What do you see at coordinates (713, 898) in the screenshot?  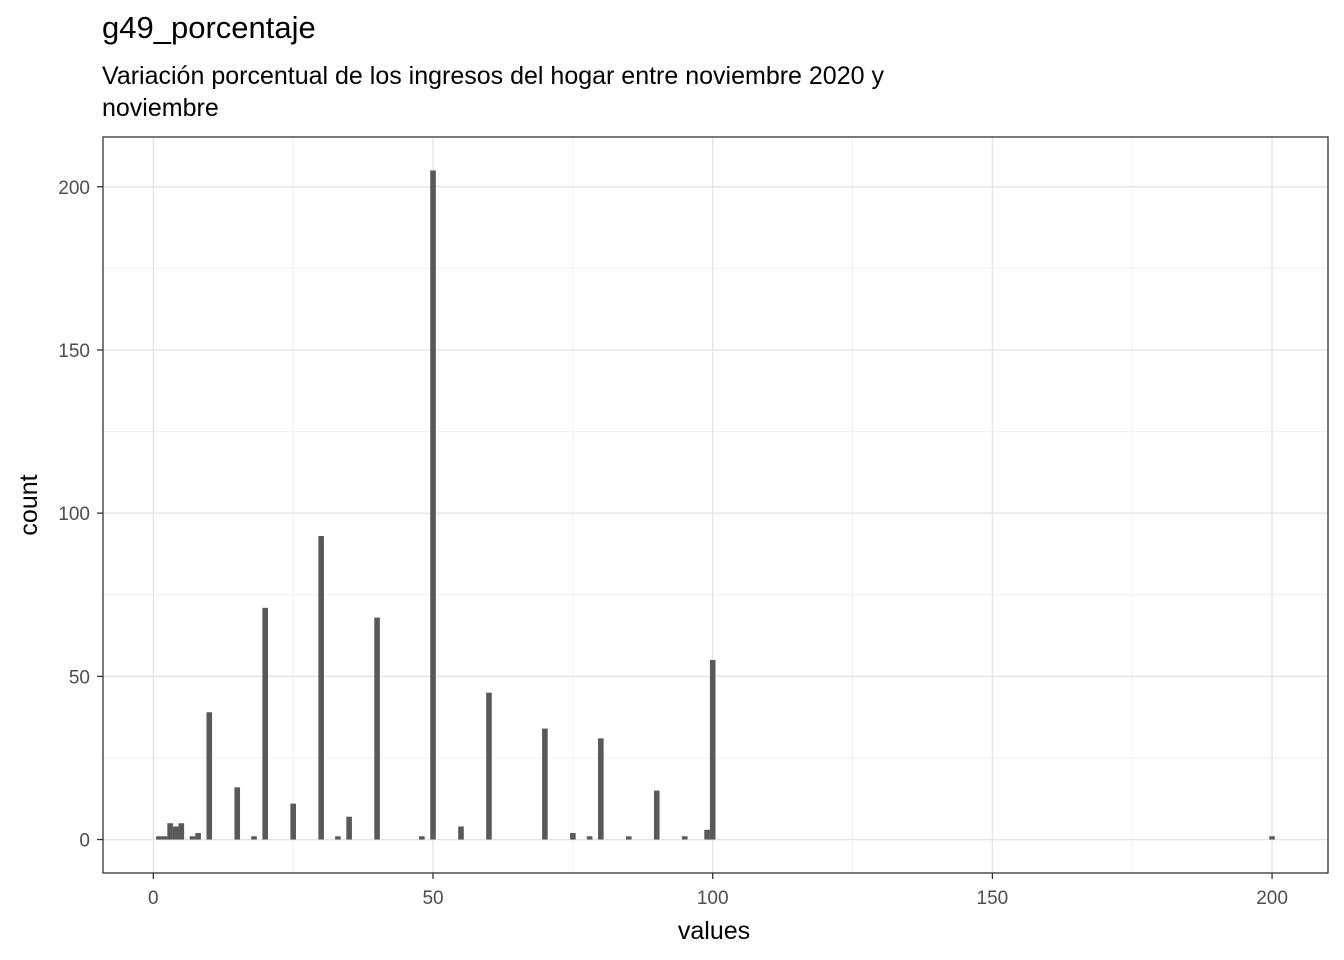 I see `x-tick-label: 100` at bounding box center [713, 898].